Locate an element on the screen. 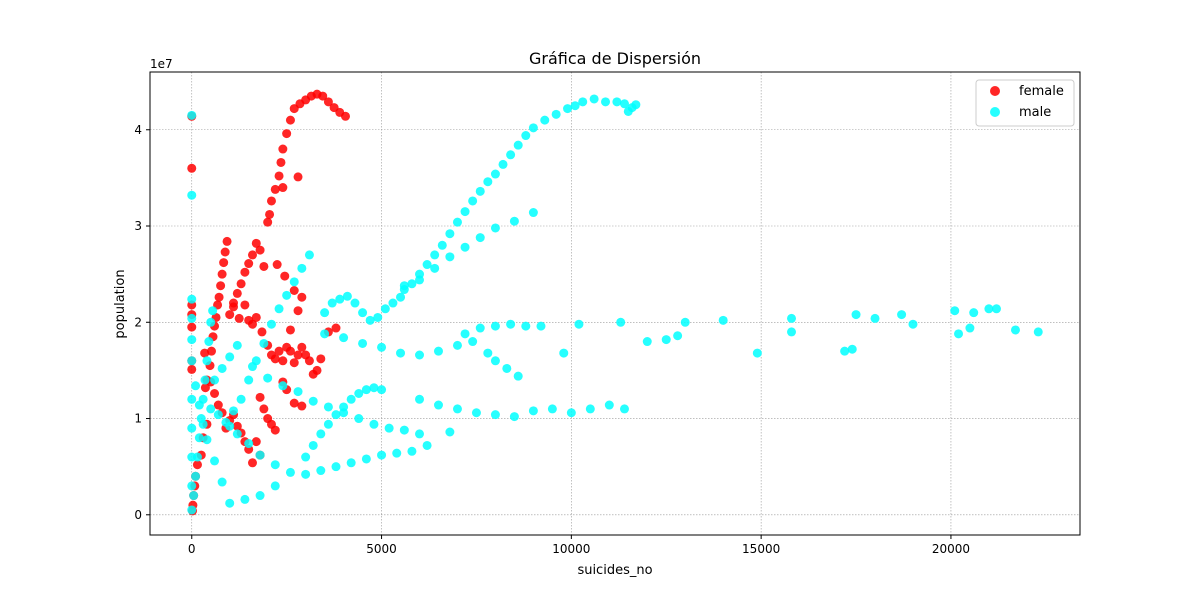  y-axis-label: population is located at coordinates (120, 303).